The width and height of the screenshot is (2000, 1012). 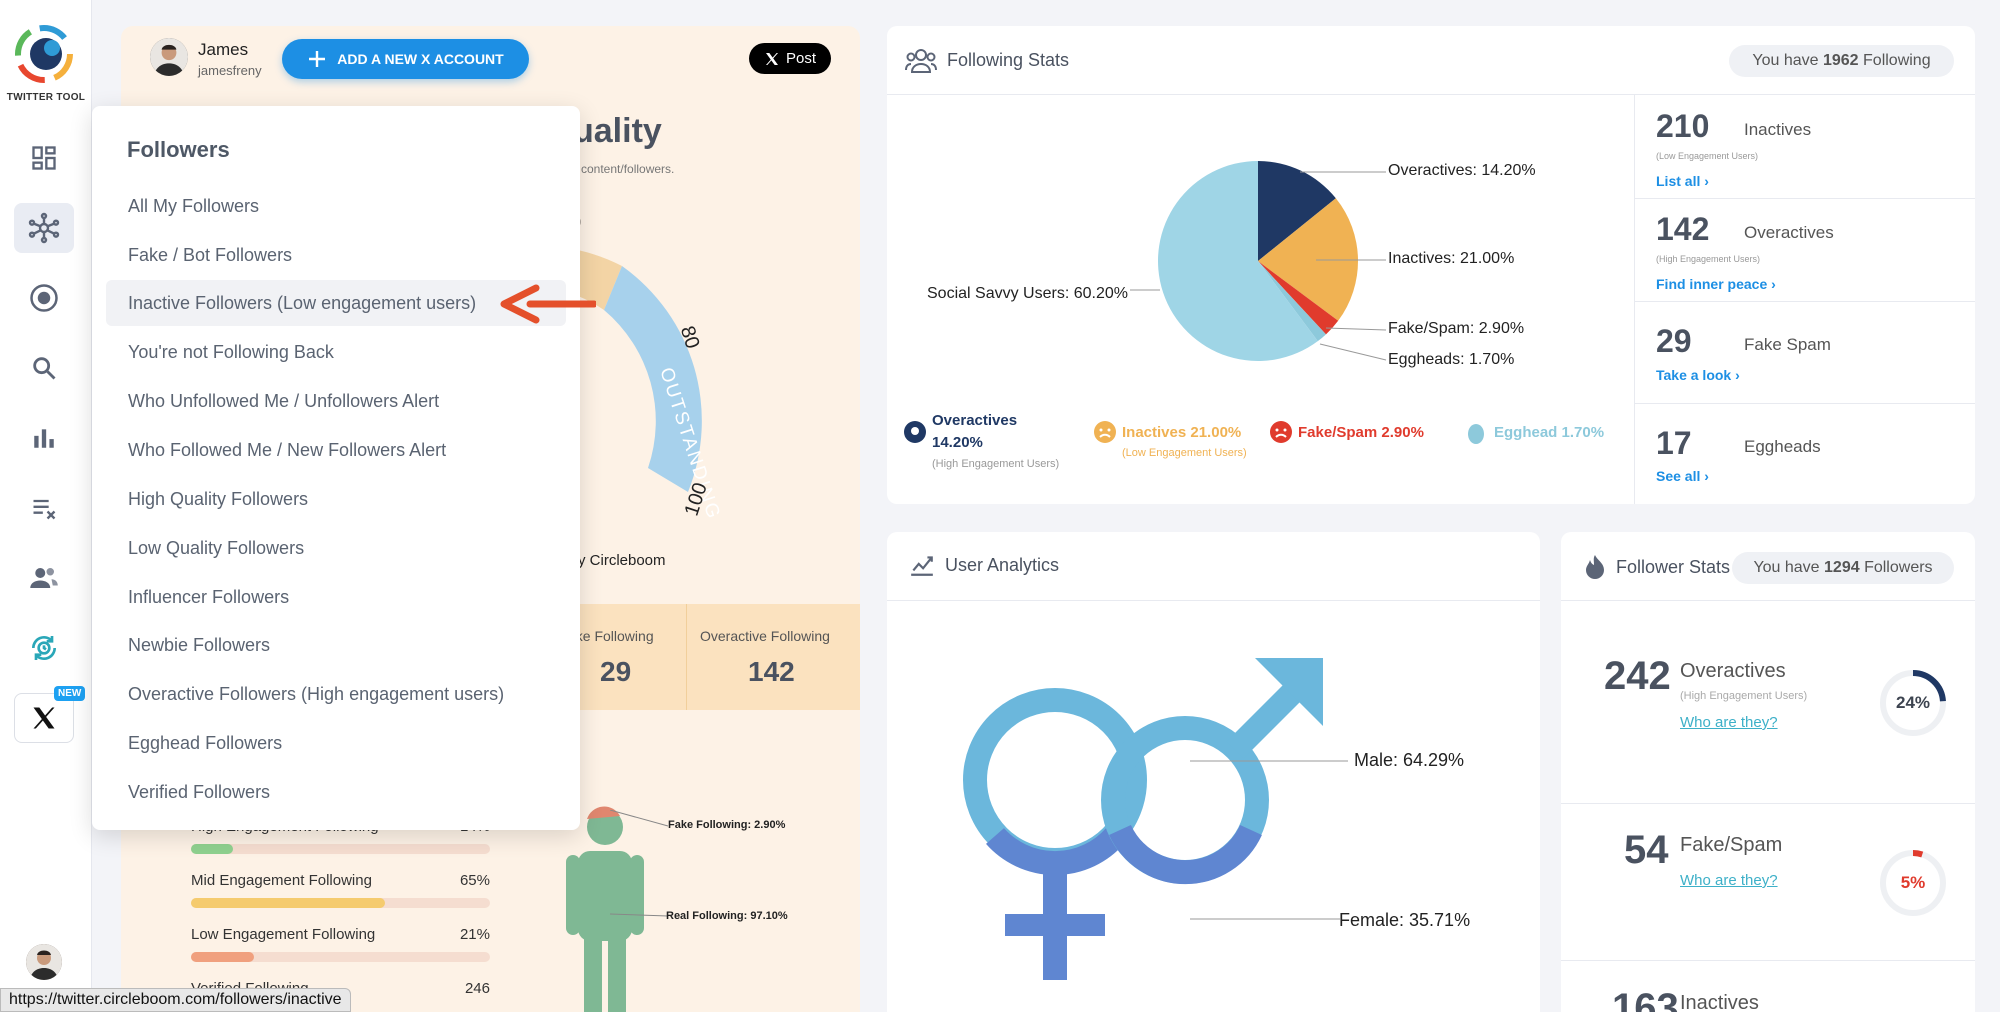 I want to click on real-following-callout: Real Following: 97.10%, so click(x=727, y=916).